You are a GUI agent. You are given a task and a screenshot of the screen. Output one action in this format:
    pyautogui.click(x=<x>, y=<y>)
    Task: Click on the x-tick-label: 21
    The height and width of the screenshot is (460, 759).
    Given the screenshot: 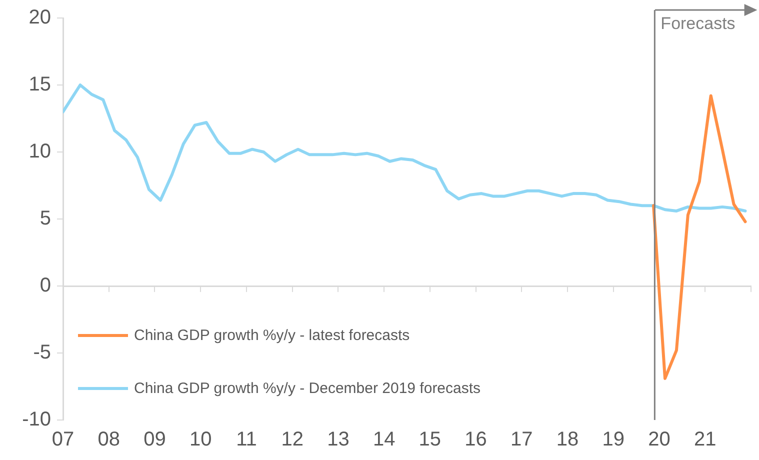 What is the action you would take?
    pyautogui.click(x=705, y=439)
    